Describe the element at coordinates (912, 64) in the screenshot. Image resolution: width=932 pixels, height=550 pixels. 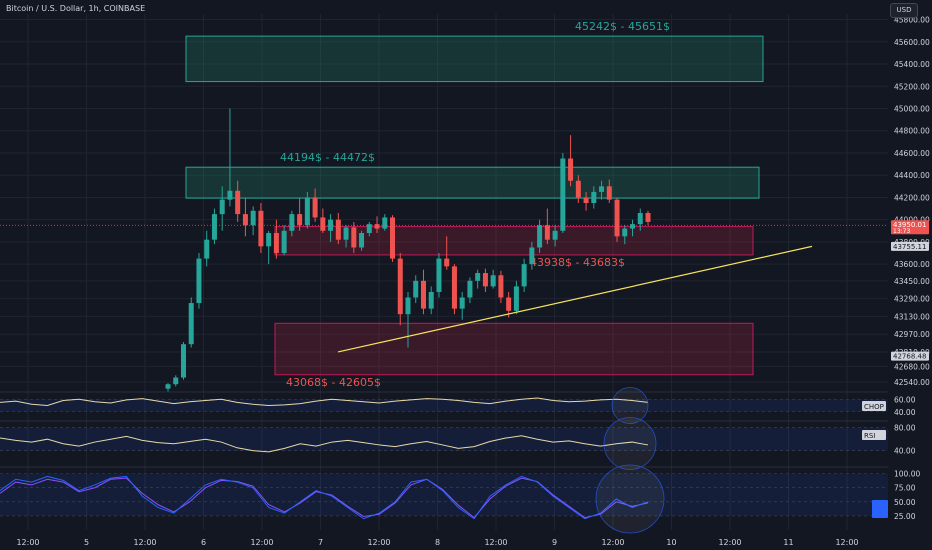
I see `y-tick-label: 45400.00` at that location.